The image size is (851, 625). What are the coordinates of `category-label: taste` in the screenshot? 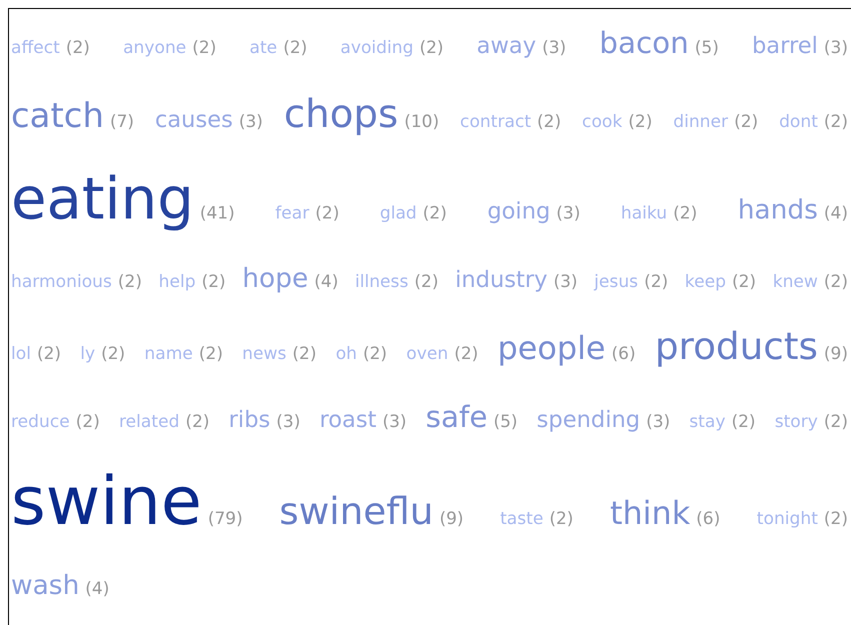 It's located at (522, 518).